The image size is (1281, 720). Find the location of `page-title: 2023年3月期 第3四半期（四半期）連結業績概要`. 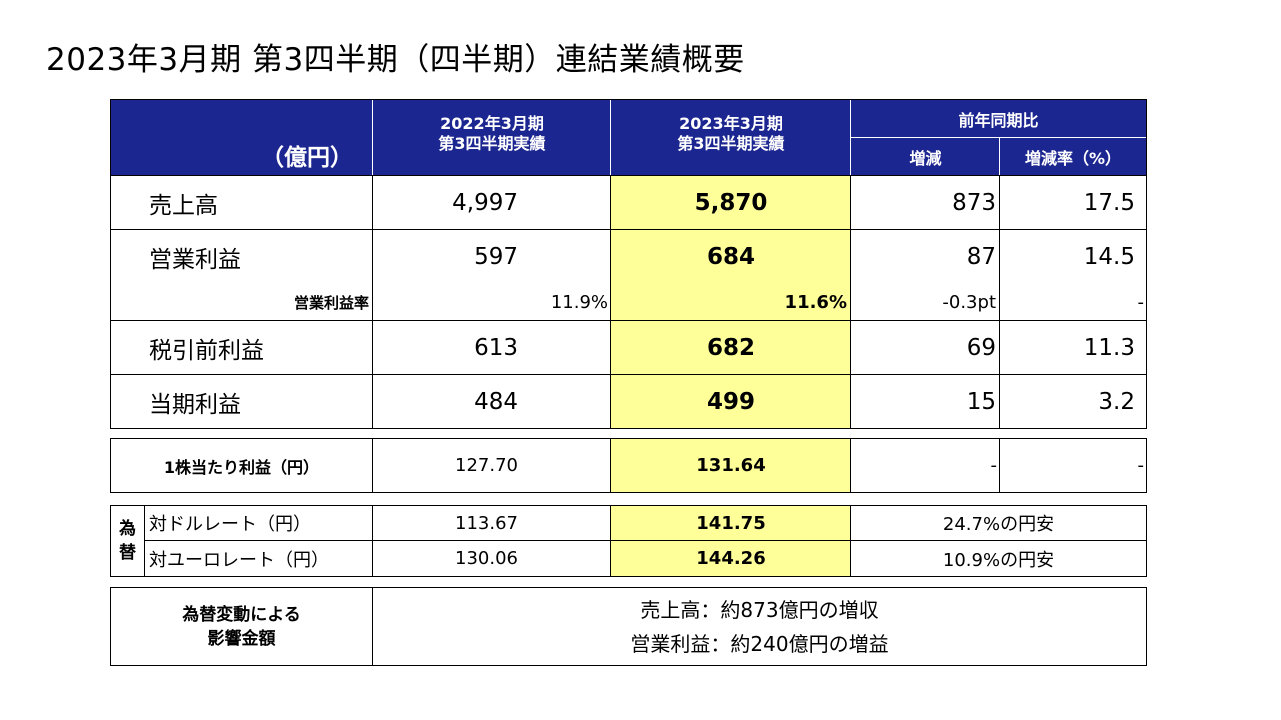

page-title: 2023年3月期 第3四半期（四半期）連結業績概要 is located at coordinates (395, 60).